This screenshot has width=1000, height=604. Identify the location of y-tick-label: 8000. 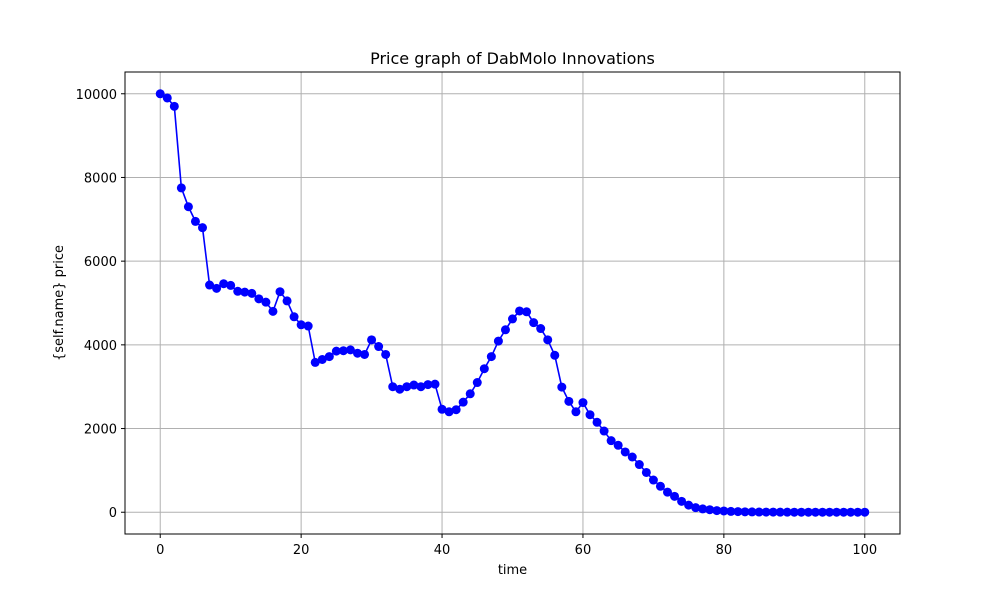
(100, 178).